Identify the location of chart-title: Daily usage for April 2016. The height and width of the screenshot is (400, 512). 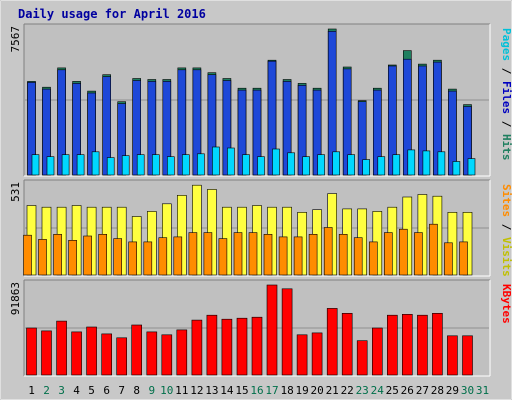
(112, 14).